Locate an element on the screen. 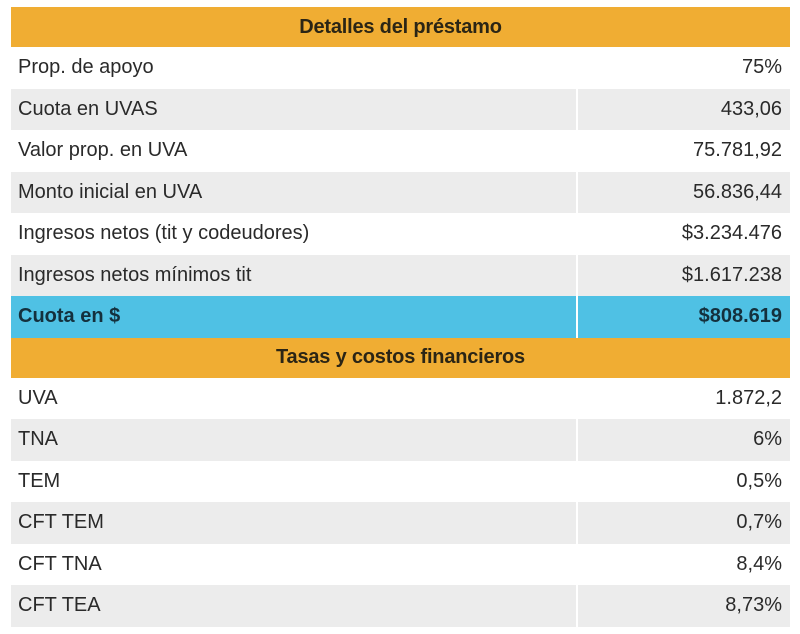  row-label: CFT TEM is located at coordinates (294, 523).